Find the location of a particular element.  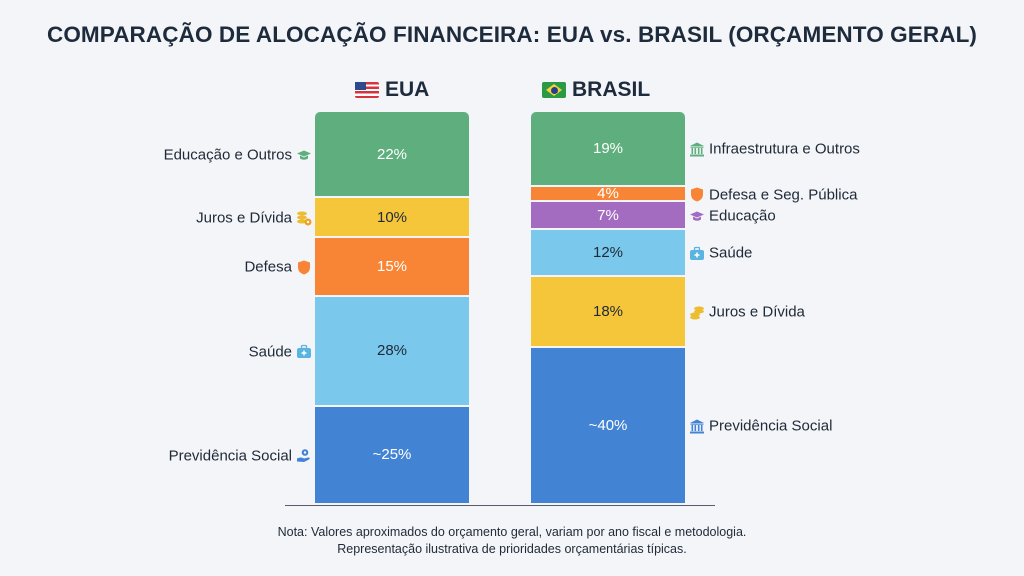

stacked-bar-eua: 22% 10% 15% 28% ~25% is located at coordinates (392, 308).